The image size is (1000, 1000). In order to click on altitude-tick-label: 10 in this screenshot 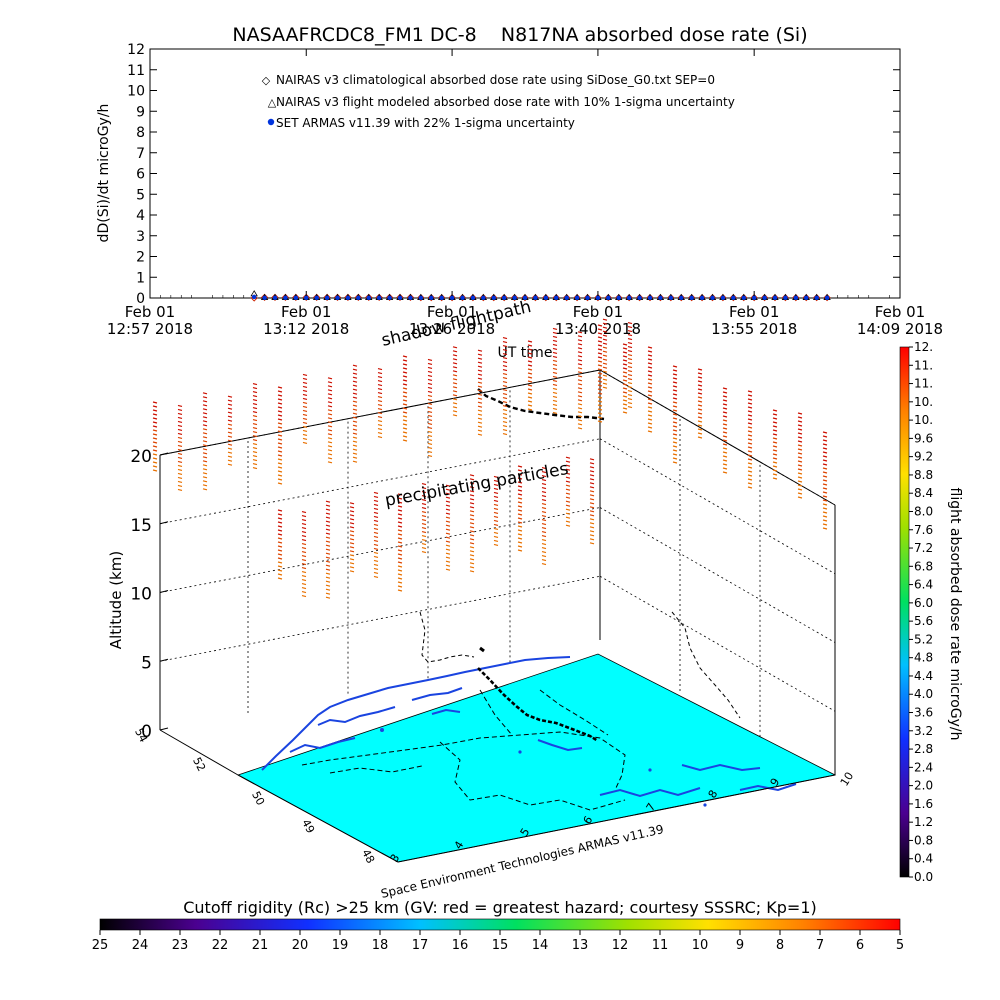, I will do `click(141, 595)`.